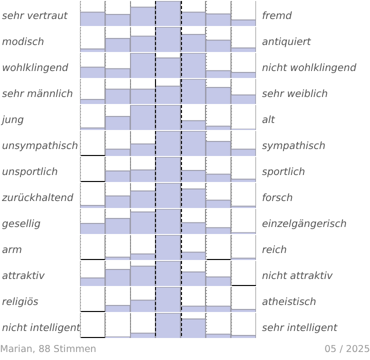 This screenshot has width=370, height=360. What do you see at coordinates (277, 17) in the screenshot?
I see `y2-axis-title: fremd` at bounding box center [277, 17].